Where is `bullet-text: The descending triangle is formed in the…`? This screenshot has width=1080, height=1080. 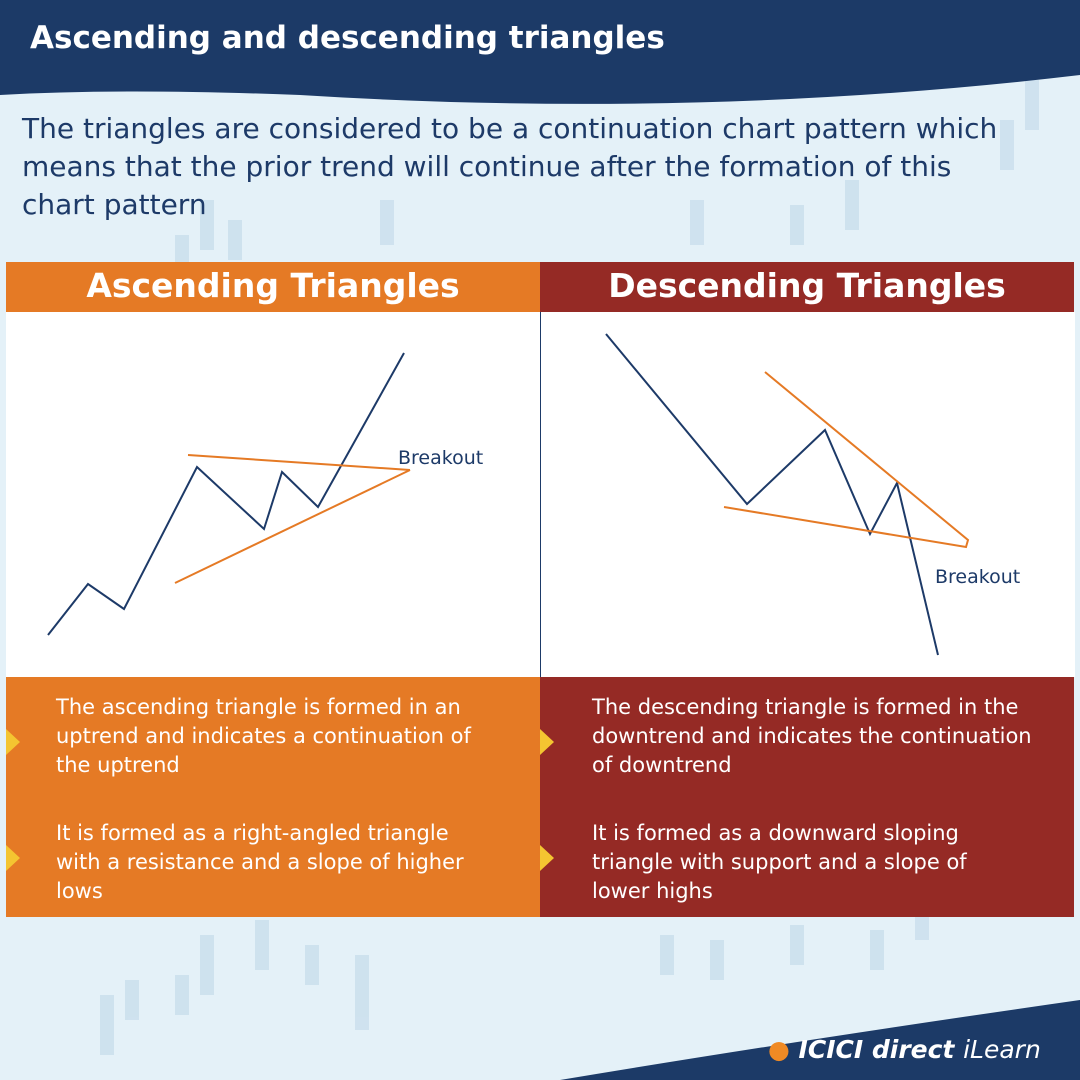
bullet-text: The descending triangle is formed in the… is located at coordinates (812, 736).